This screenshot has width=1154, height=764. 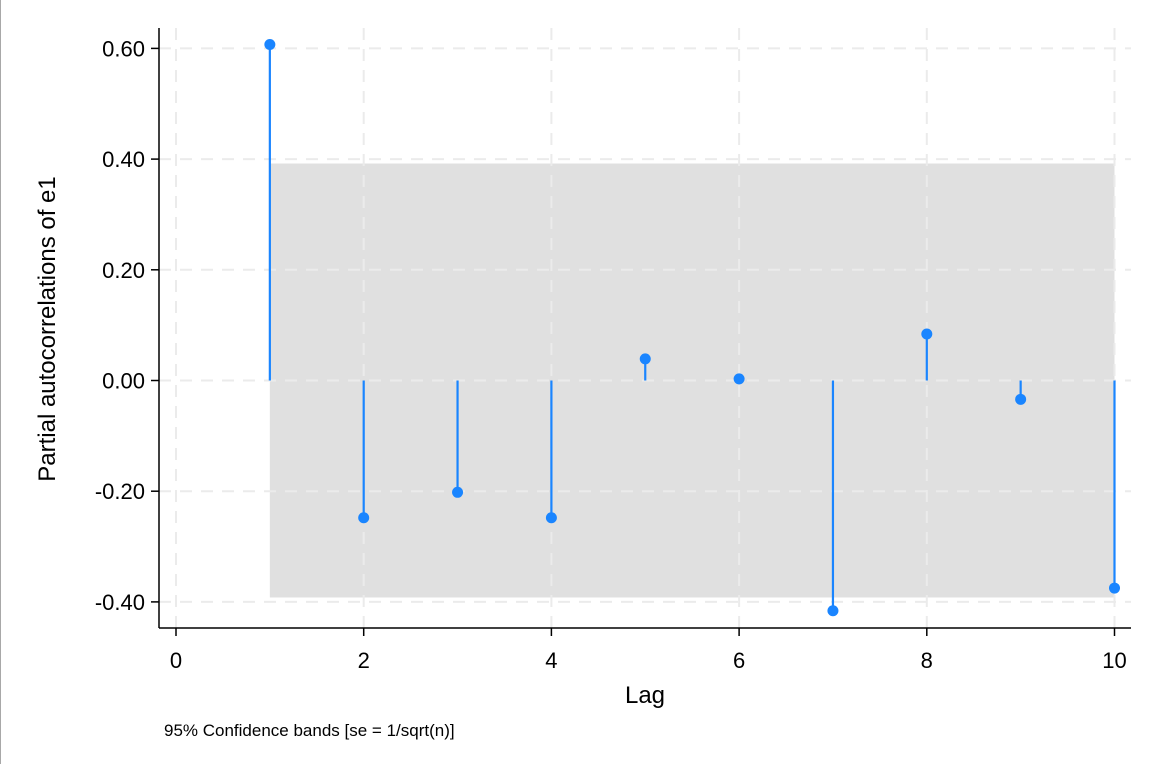 What do you see at coordinates (176, 660) in the screenshot?
I see `x-tick-label: 0` at bounding box center [176, 660].